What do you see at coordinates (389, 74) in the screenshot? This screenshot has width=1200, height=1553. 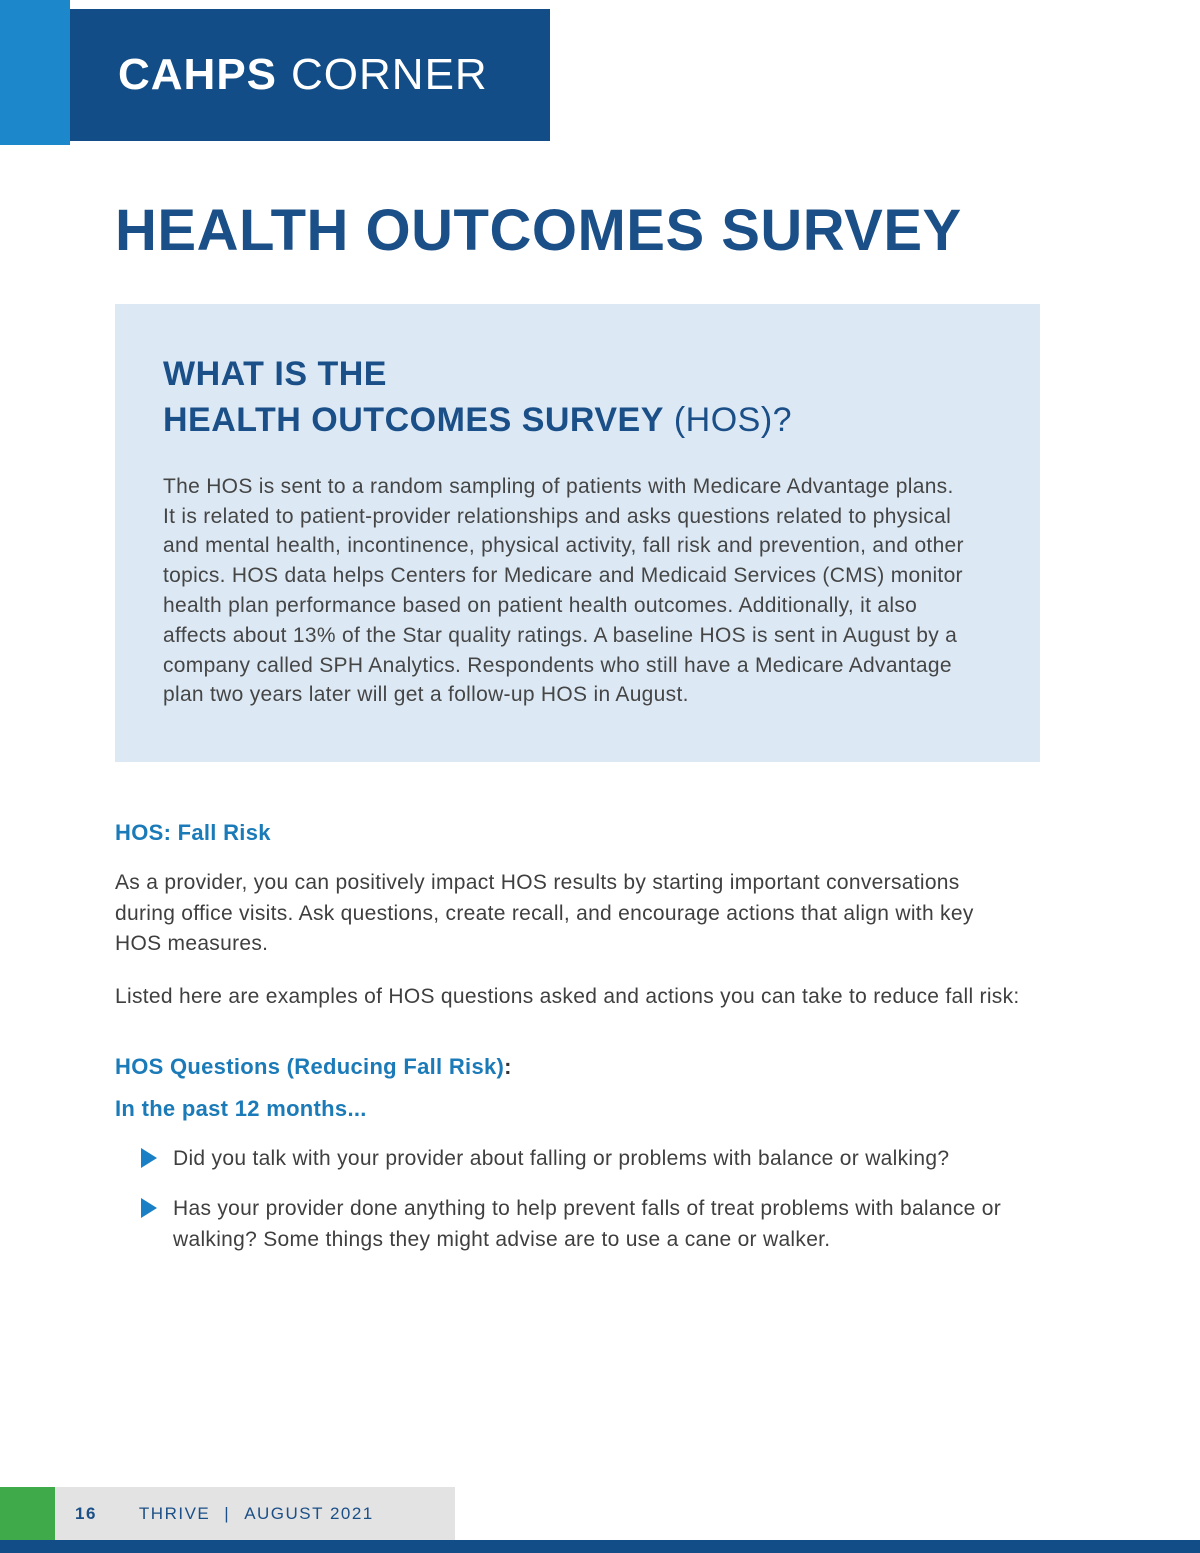 I see `brand-name-light: CORNER` at bounding box center [389, 74].